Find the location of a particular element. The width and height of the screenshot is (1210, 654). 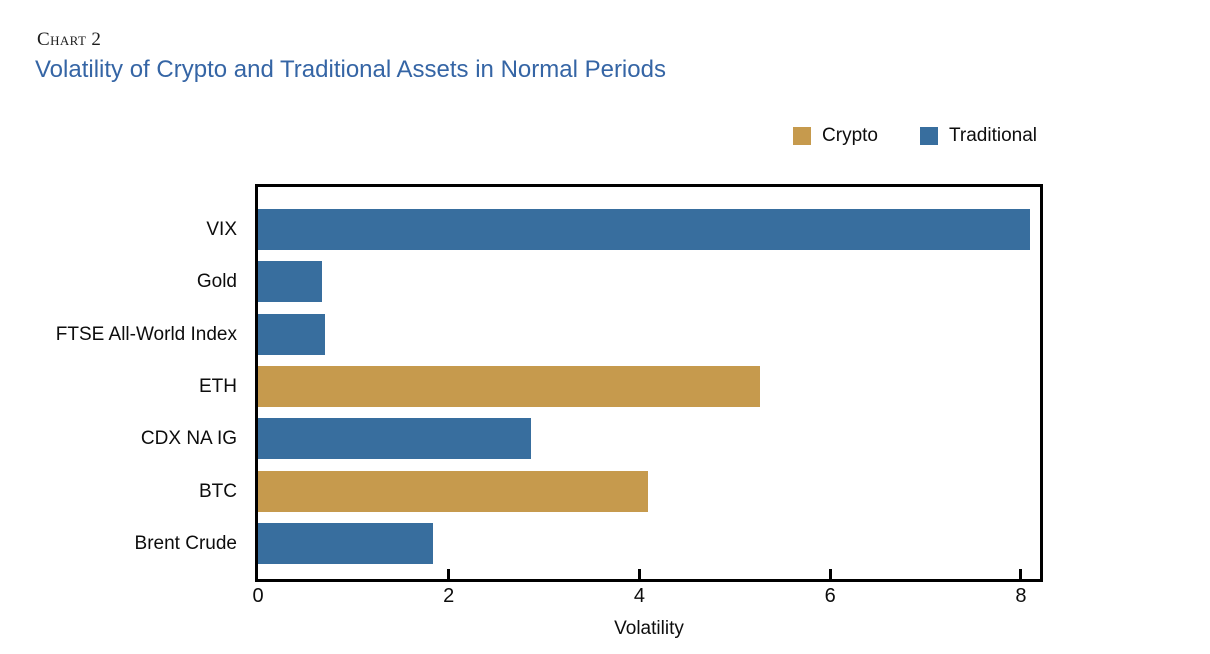

x-axis-label: Volatility is located at coordinates (649, 628).